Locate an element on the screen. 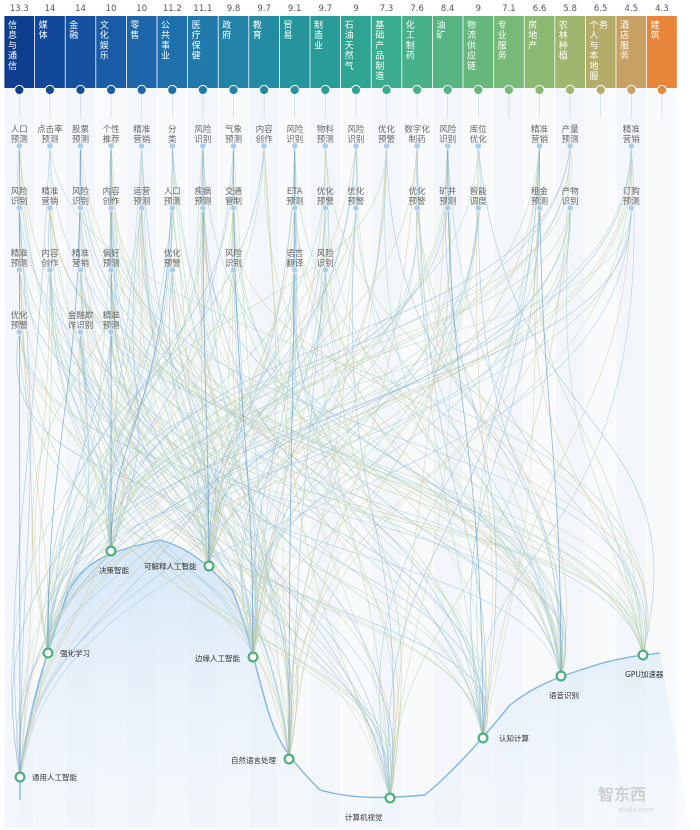 This screenshot has width=700, height=830. use-case-label: 订购预测 is located at coordinates (631, 196).